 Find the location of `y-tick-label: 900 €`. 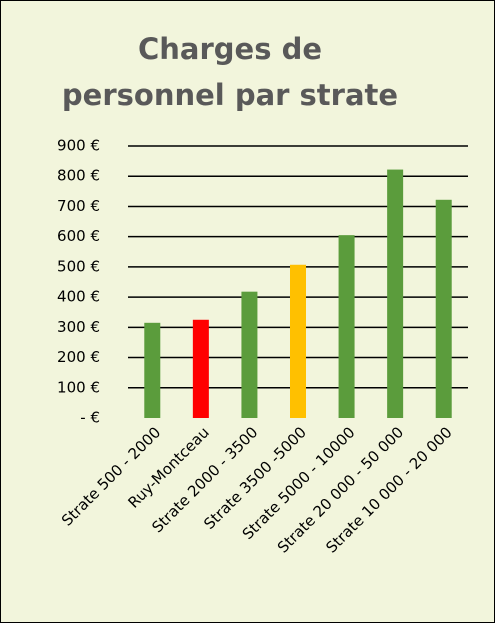

y-tick-label: 900 € is located at coordinates (78, 146).